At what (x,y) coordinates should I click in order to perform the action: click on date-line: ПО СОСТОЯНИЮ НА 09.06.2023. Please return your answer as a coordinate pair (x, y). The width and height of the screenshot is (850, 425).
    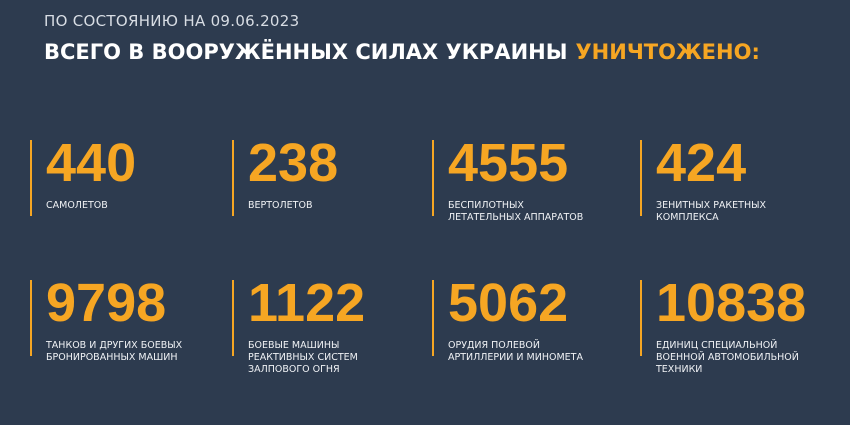
    Looking at the image, I should click on (172, 21).